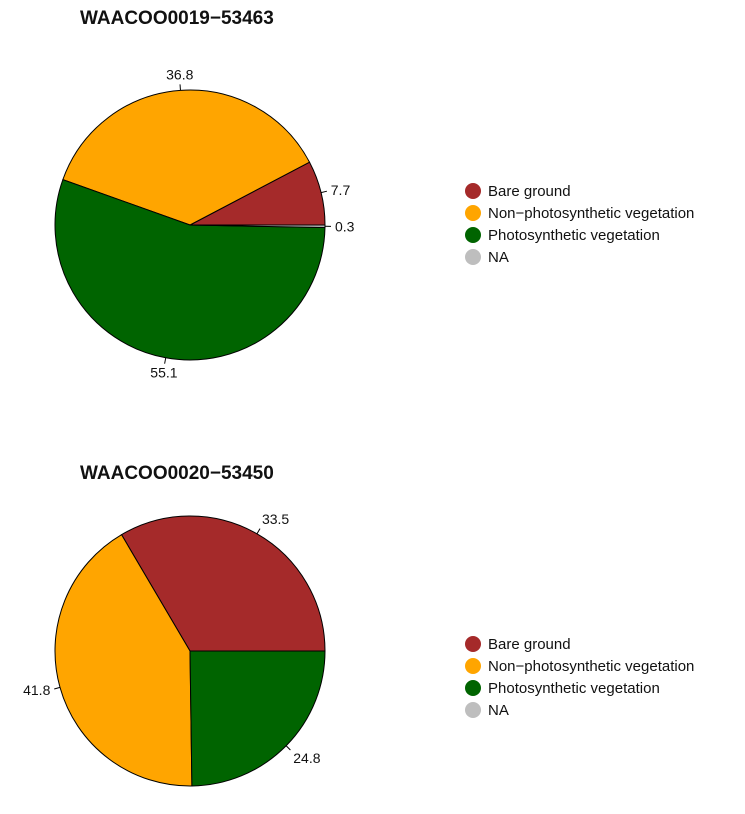 The height and width of the screenshot is (814, 745). I want to click on pie-data-labels: 7.7 36.8 55.1 0.3, so click(252, 223).